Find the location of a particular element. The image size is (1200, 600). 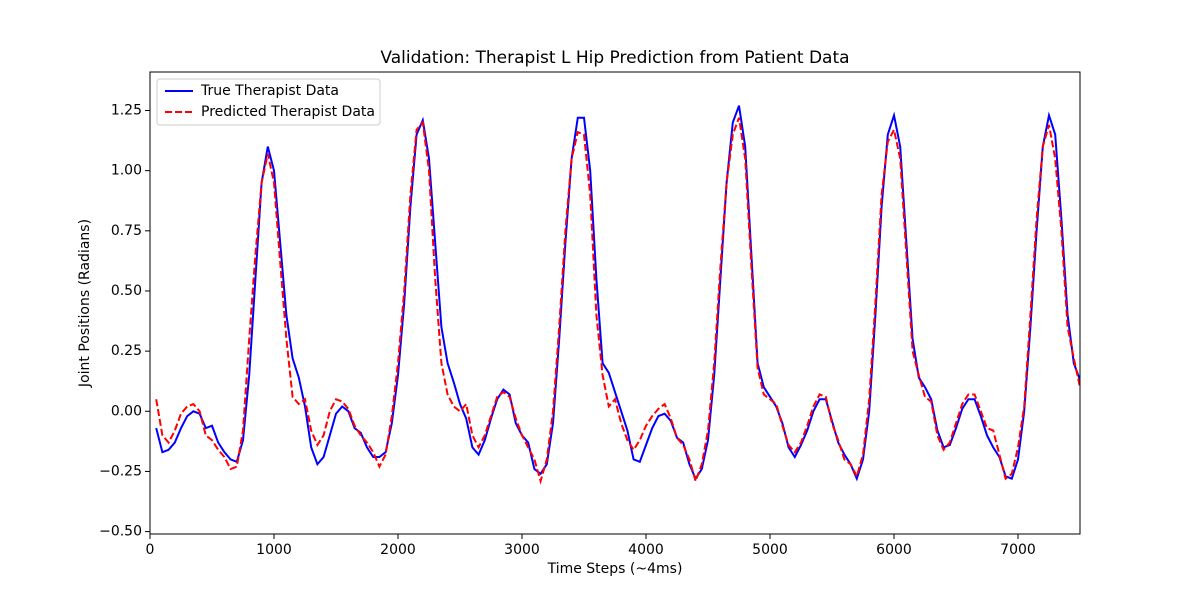

y-tick-label: 0.25 is located at coordinates (126, 351).